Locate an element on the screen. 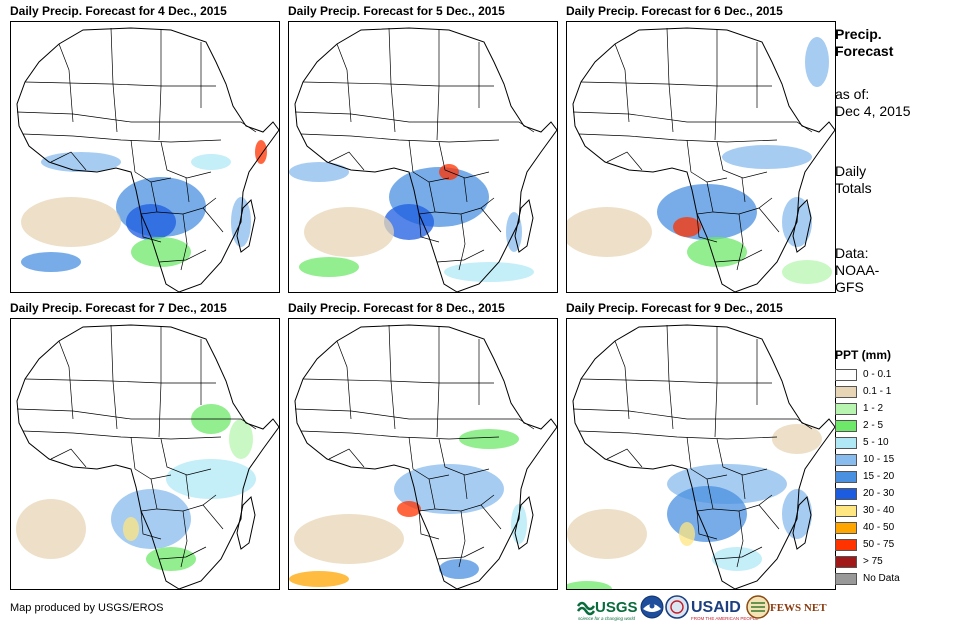 This screenshot has height=626, width=967. as-of-block: as of: Dec 4, 2015 is located at coordinates (873, 103).